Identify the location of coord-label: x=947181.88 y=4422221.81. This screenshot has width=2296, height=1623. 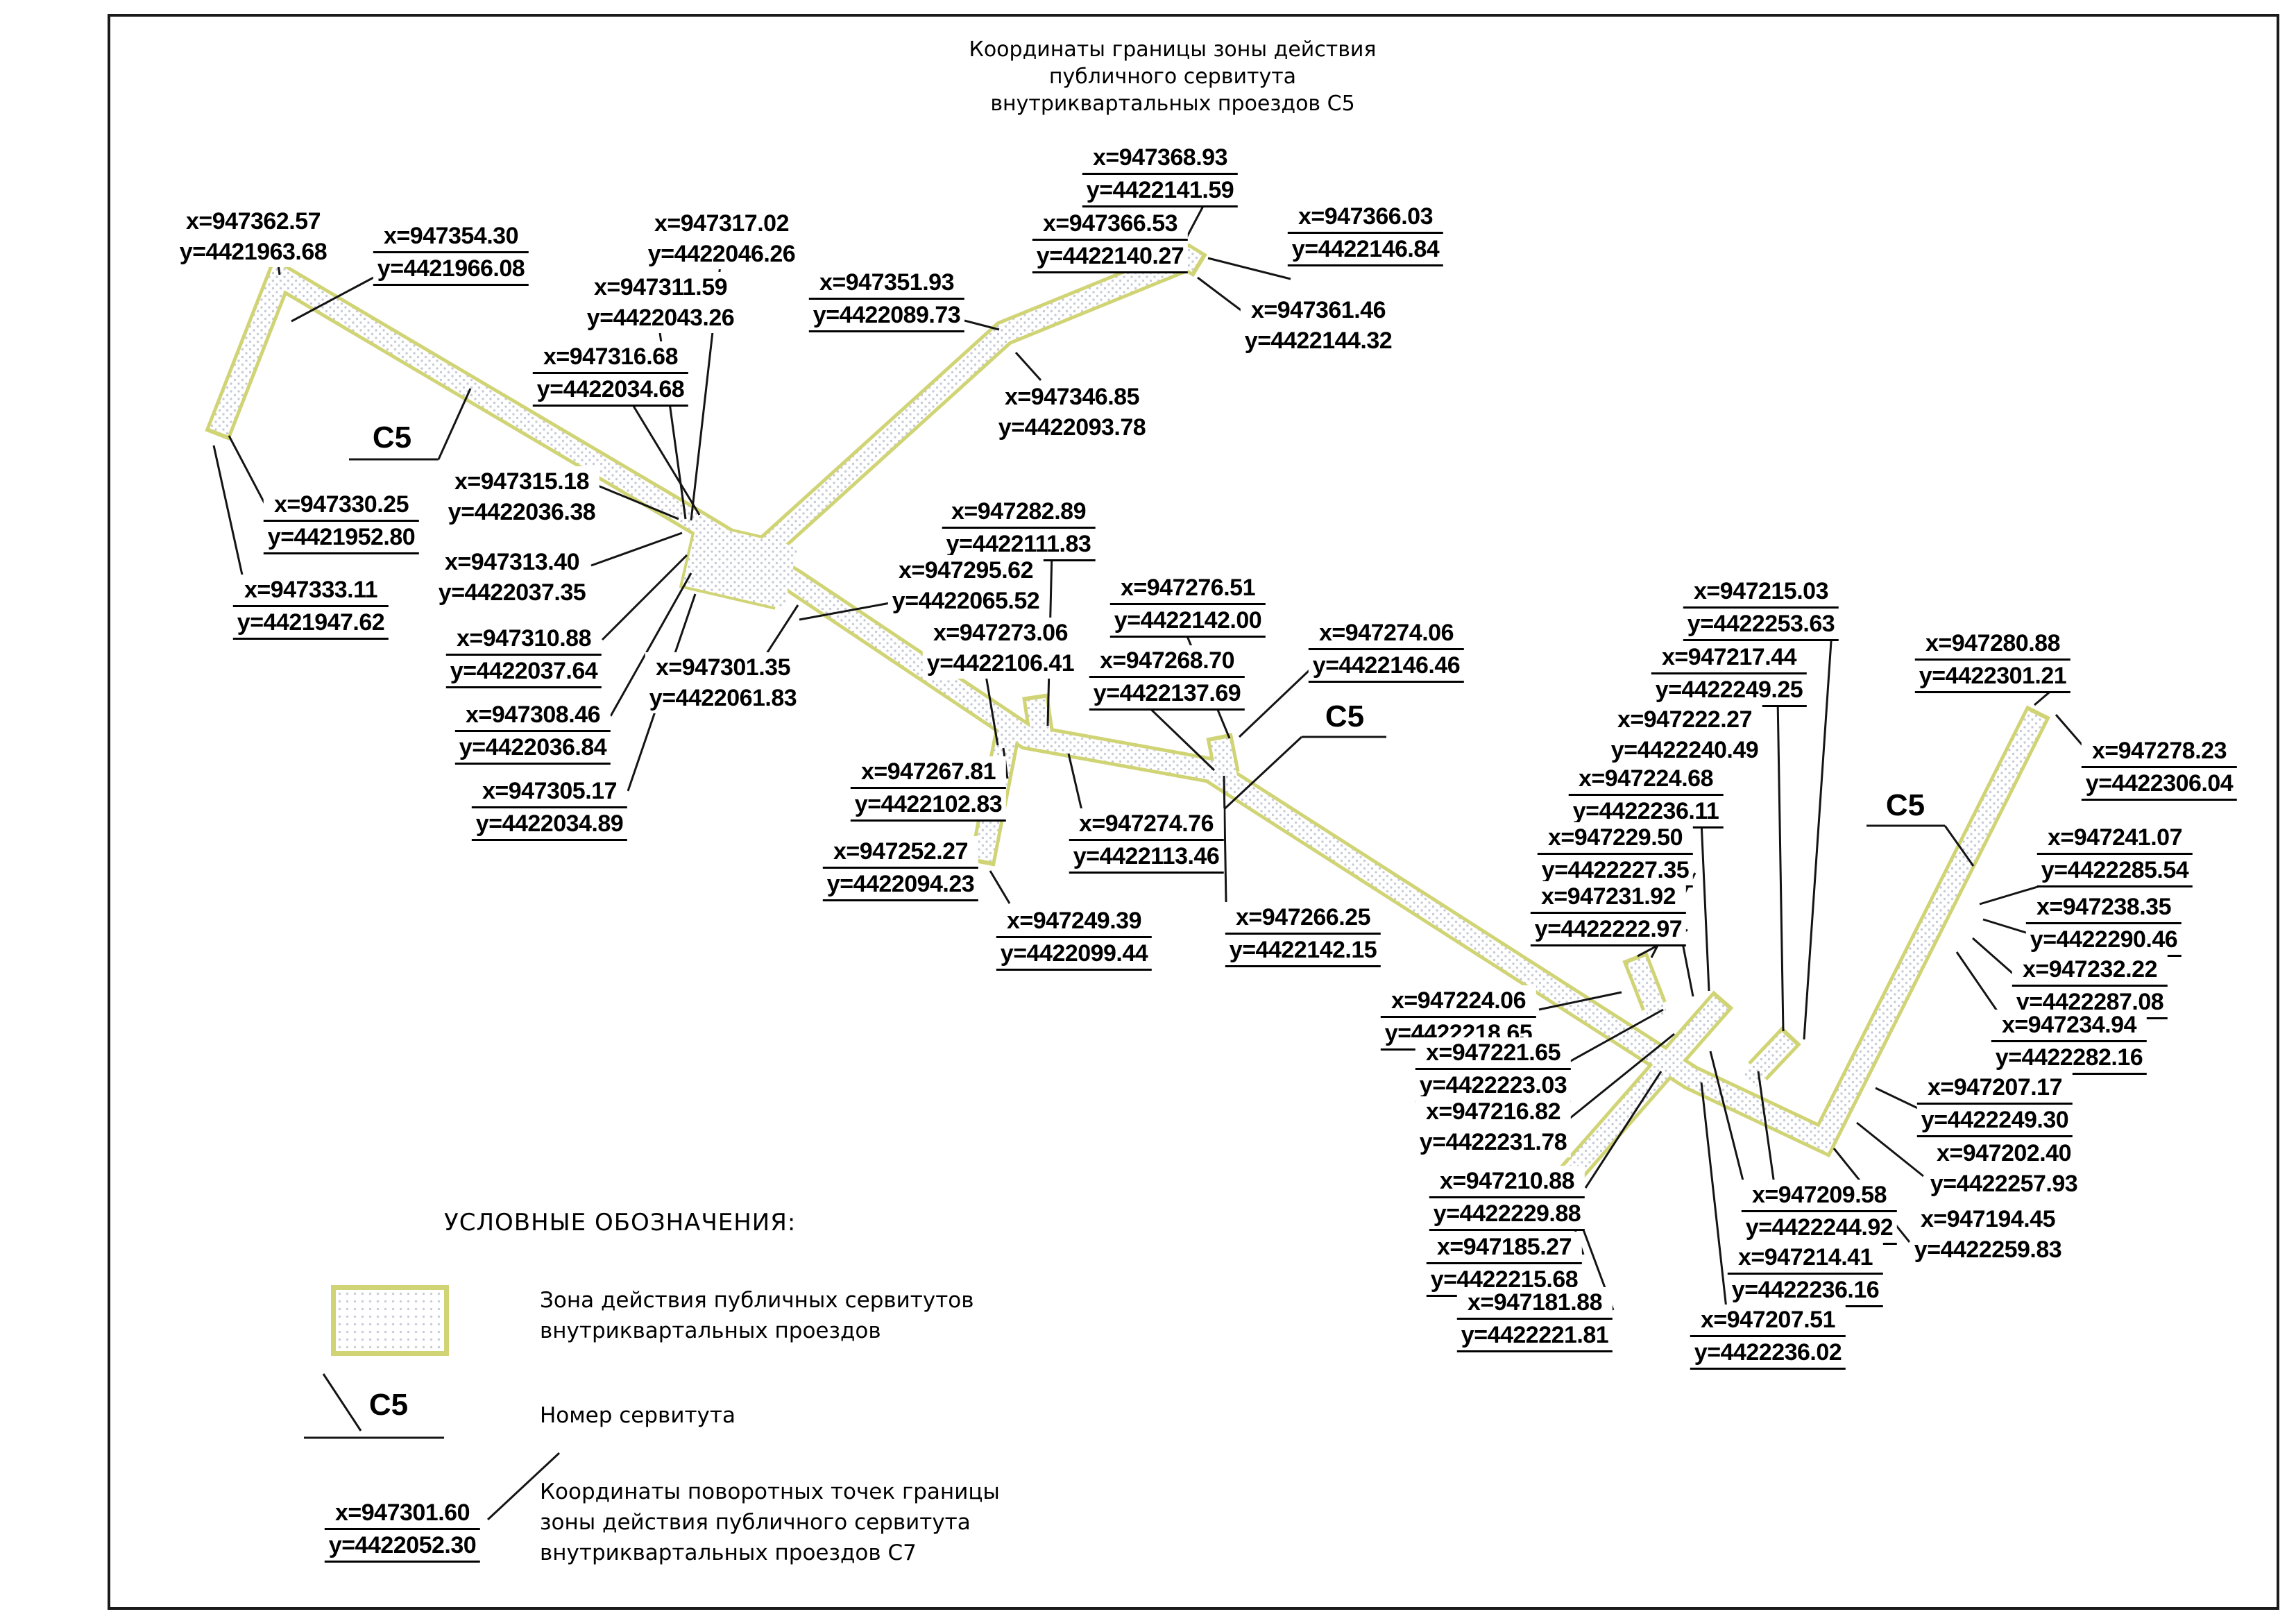
(1534, 1319).